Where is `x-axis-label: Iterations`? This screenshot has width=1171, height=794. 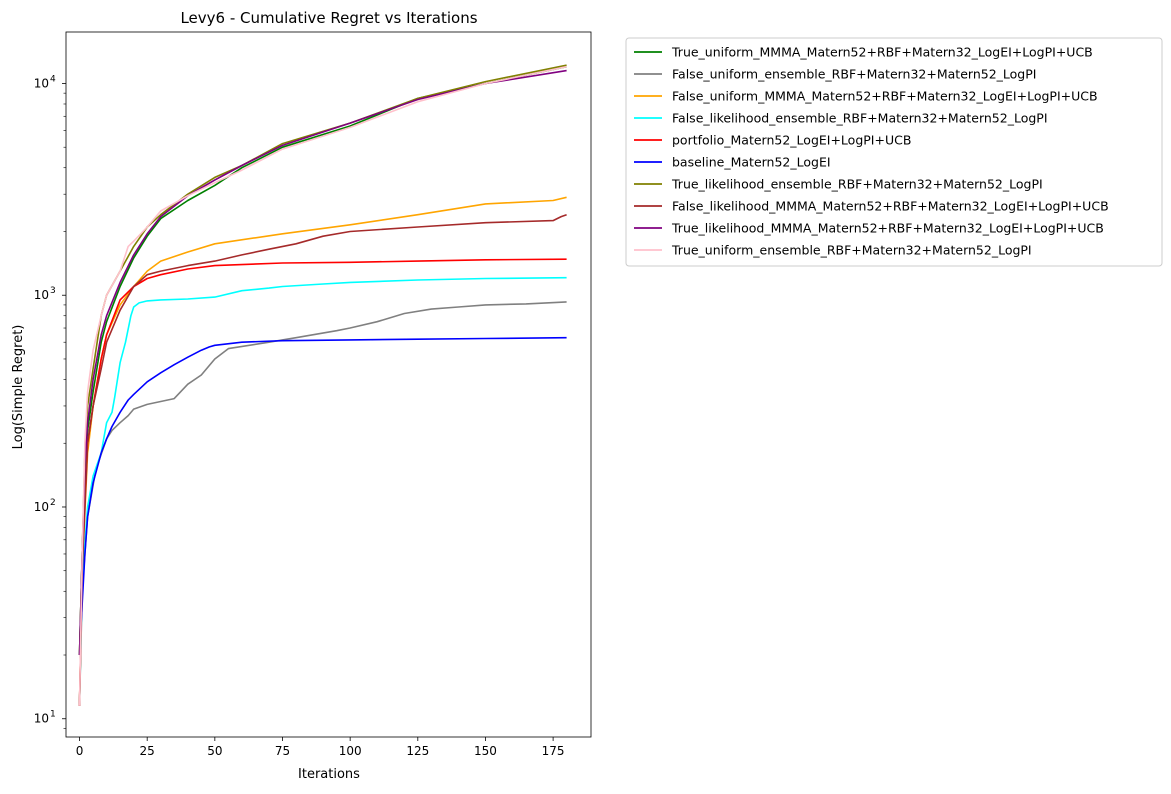
x-axis-label: Iterations is located at coordinates (329, 774).